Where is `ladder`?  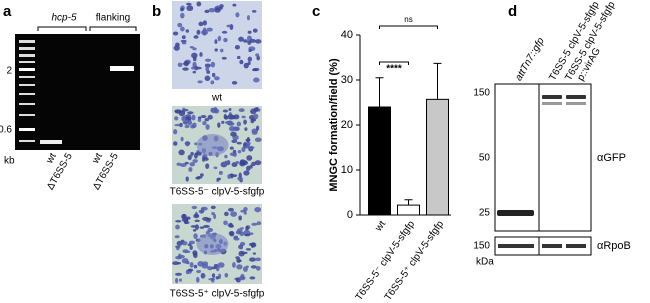
ladder is located at coordinates (27, 91).